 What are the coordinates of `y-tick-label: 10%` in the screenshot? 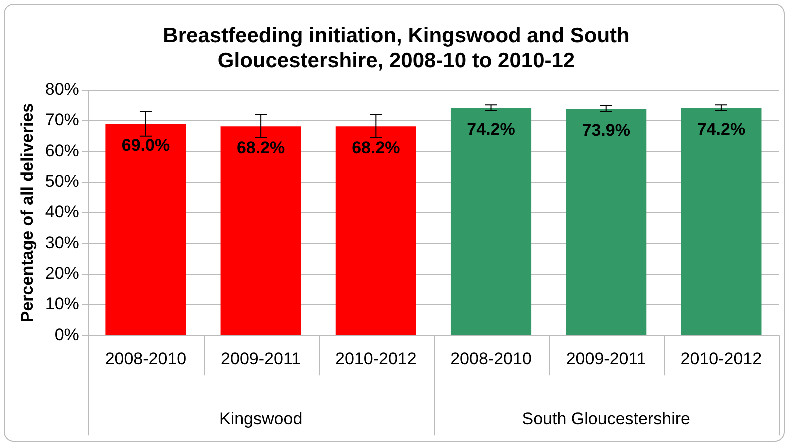 It's located at (62, 304).